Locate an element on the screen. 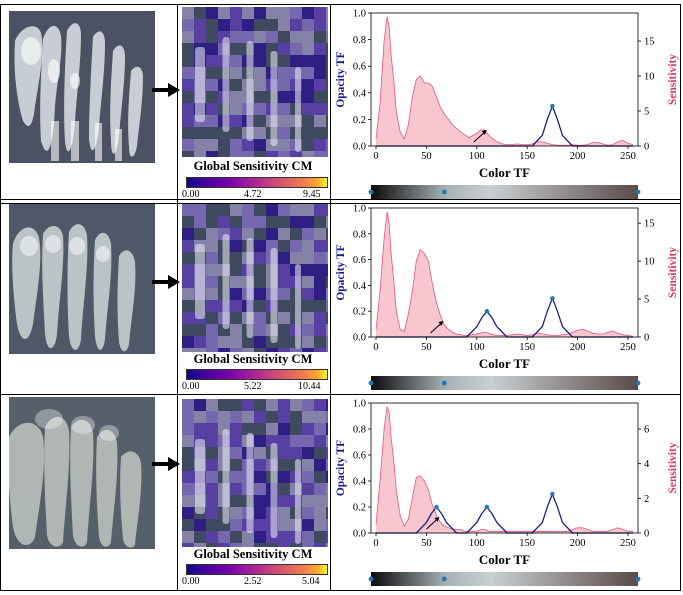  sensitivity-cell-1: Global Sensitivity CM 0.00 4.72 9.45 is located at coordinates (253, 104).